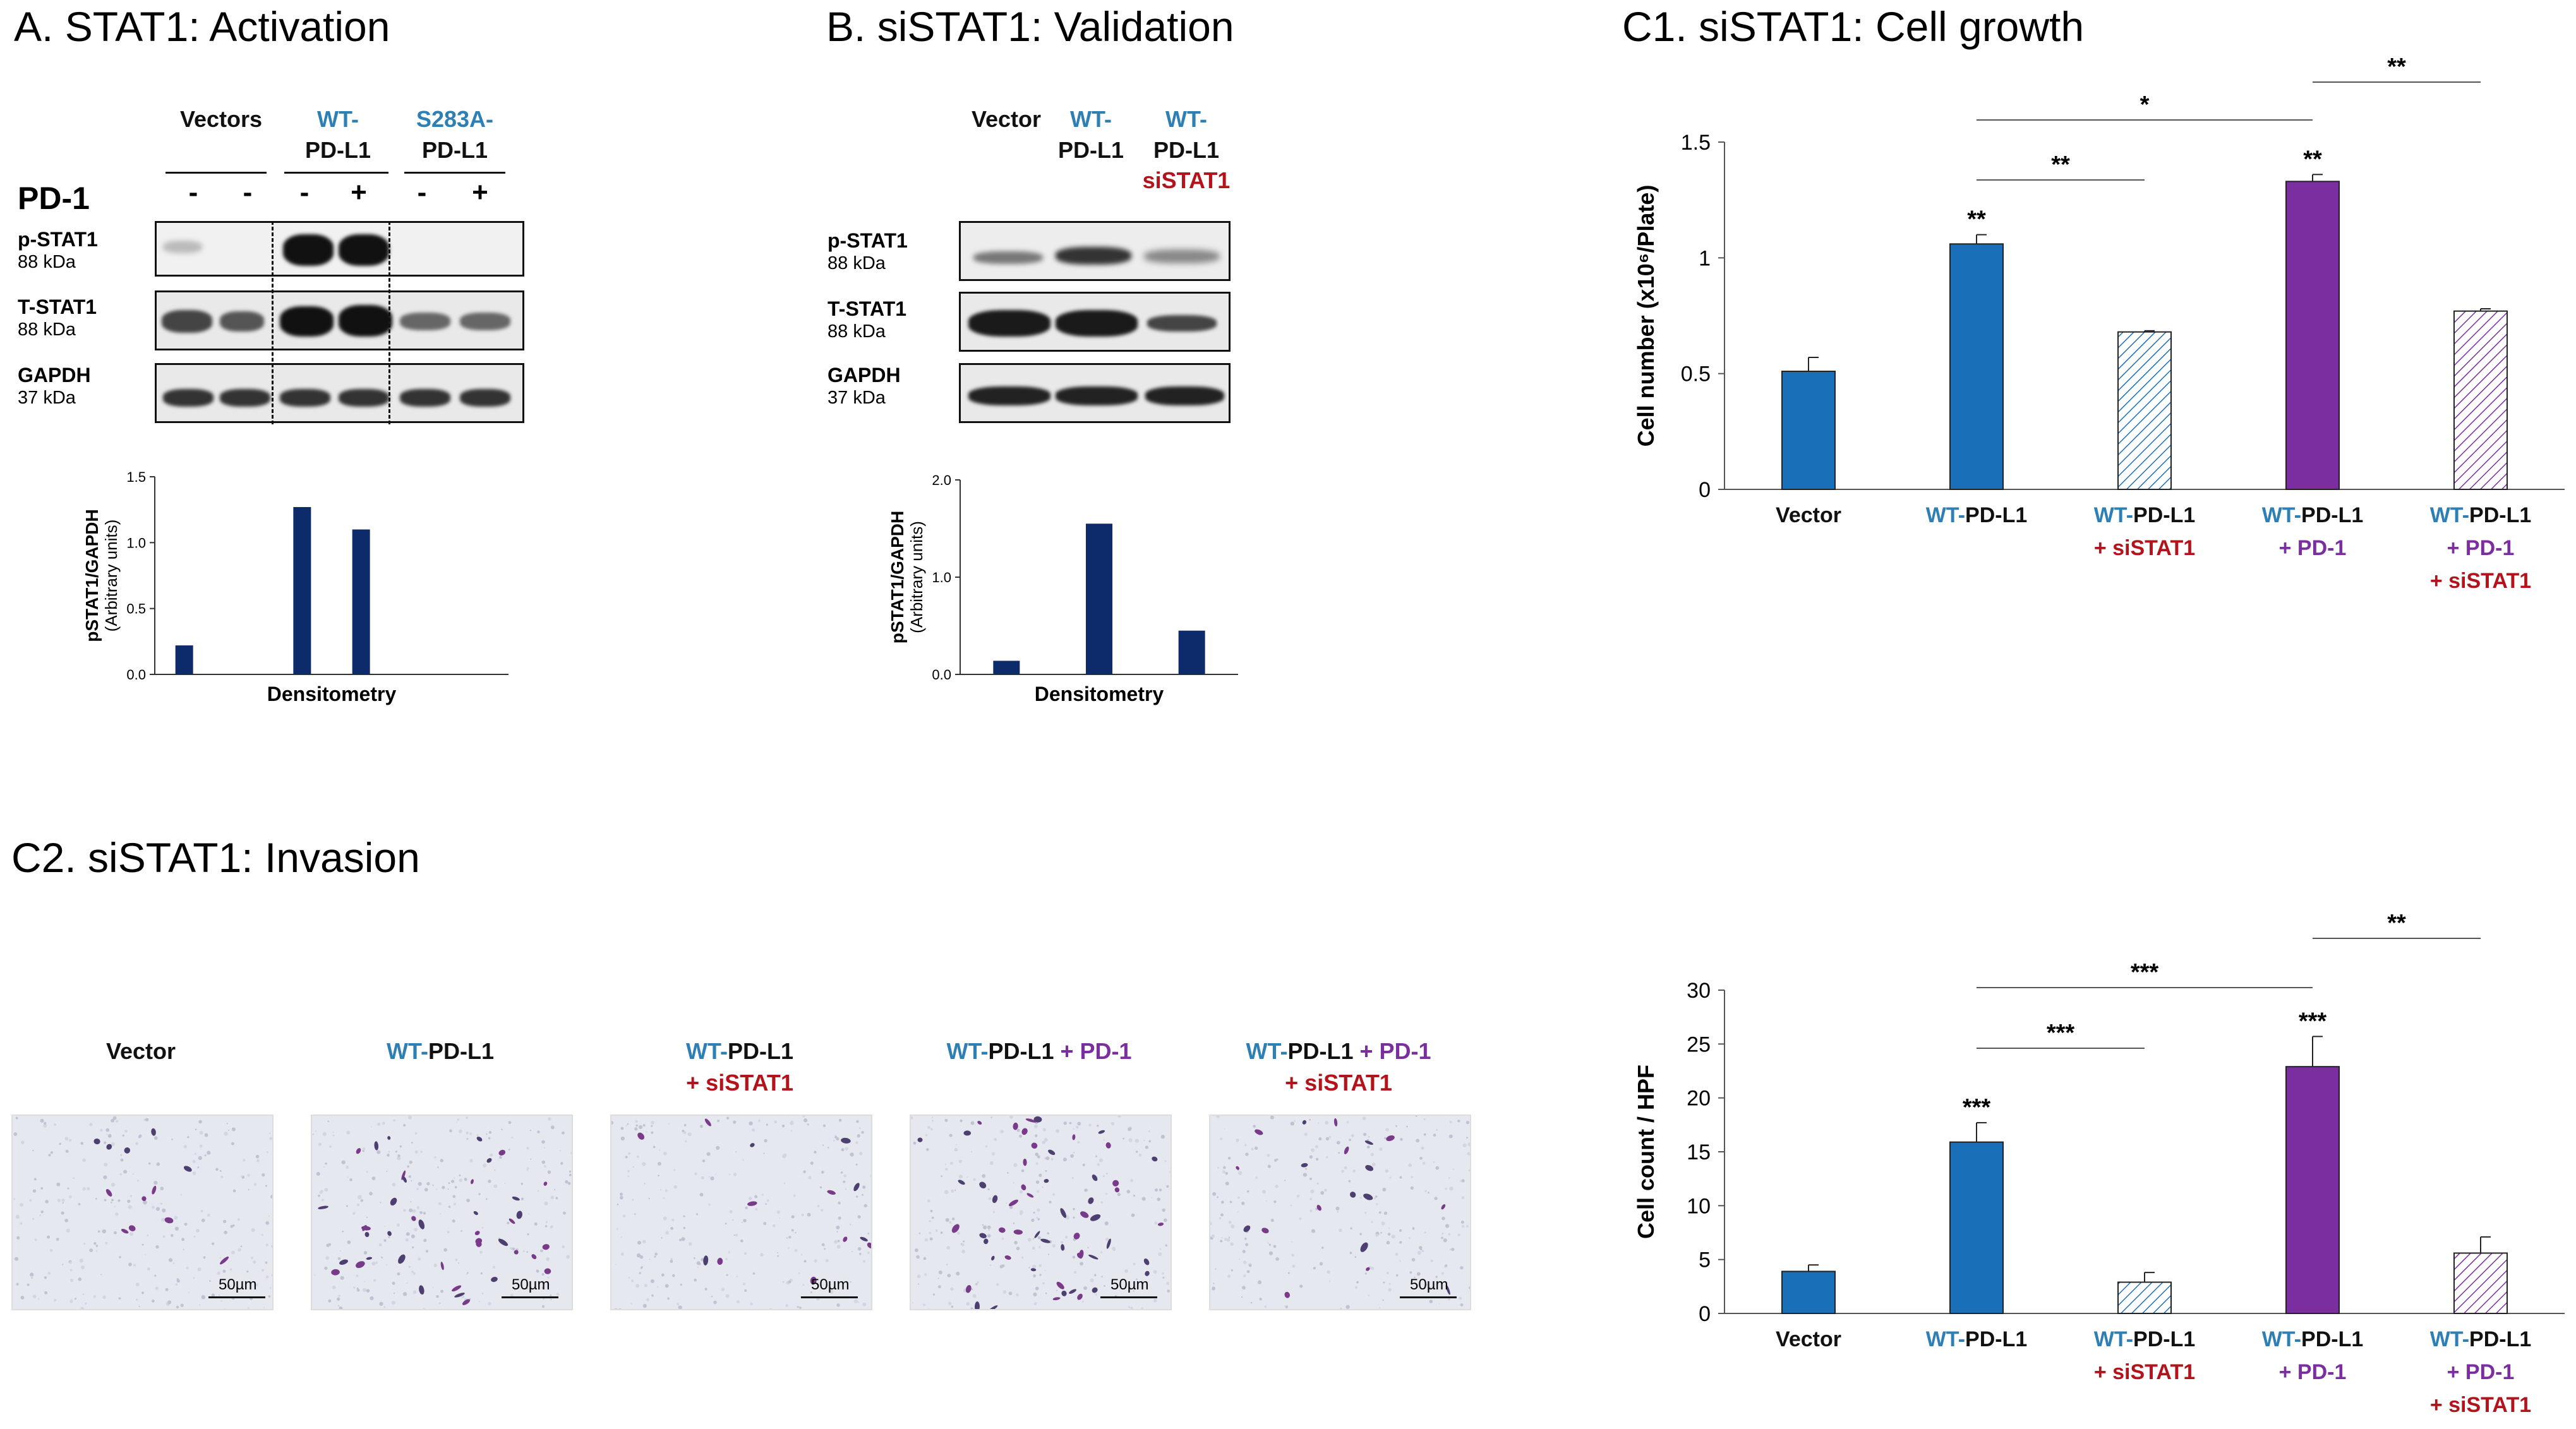 The height and width of the screenshot is (1429, 2576). I want to click on x-category-label-part: + siSTAT1, so click(2144, 548).